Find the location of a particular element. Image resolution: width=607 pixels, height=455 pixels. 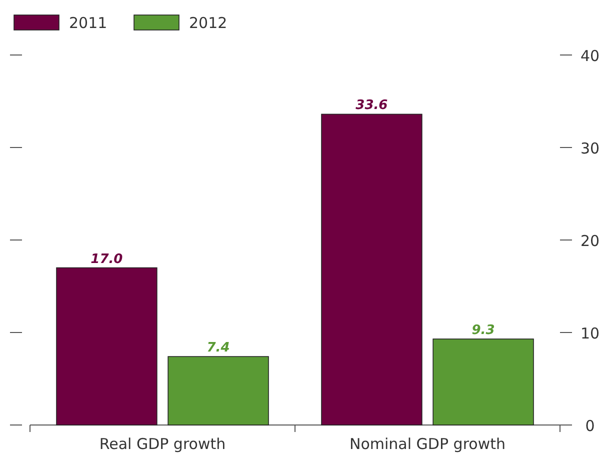

data-label: 33.6 is located at coordinates (372, 106).